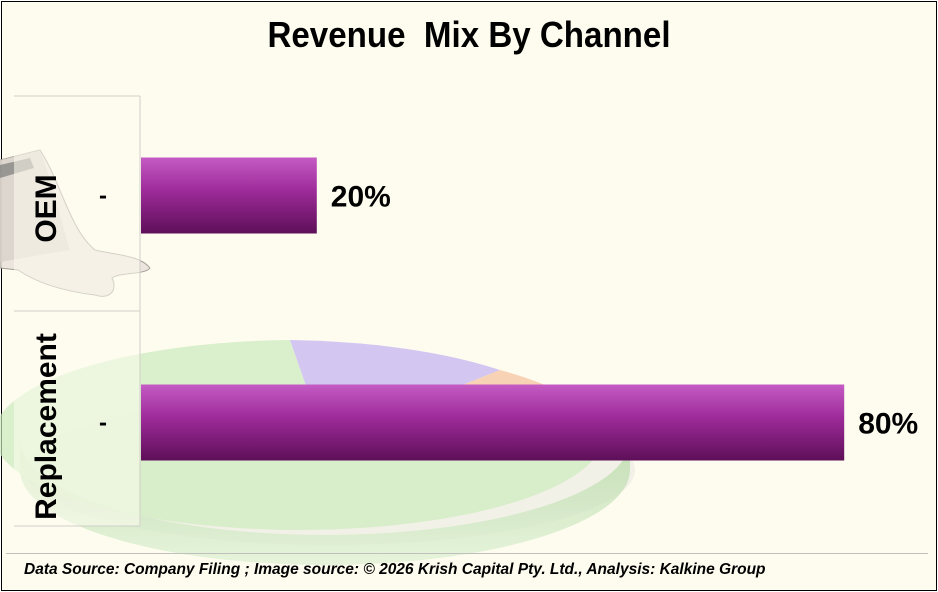 The height and width of the screenshot is (592, 938). What do you see at coordinates (229, 195) in the screenshot?
I see `bar-oem` at bounding box center [229, 195].